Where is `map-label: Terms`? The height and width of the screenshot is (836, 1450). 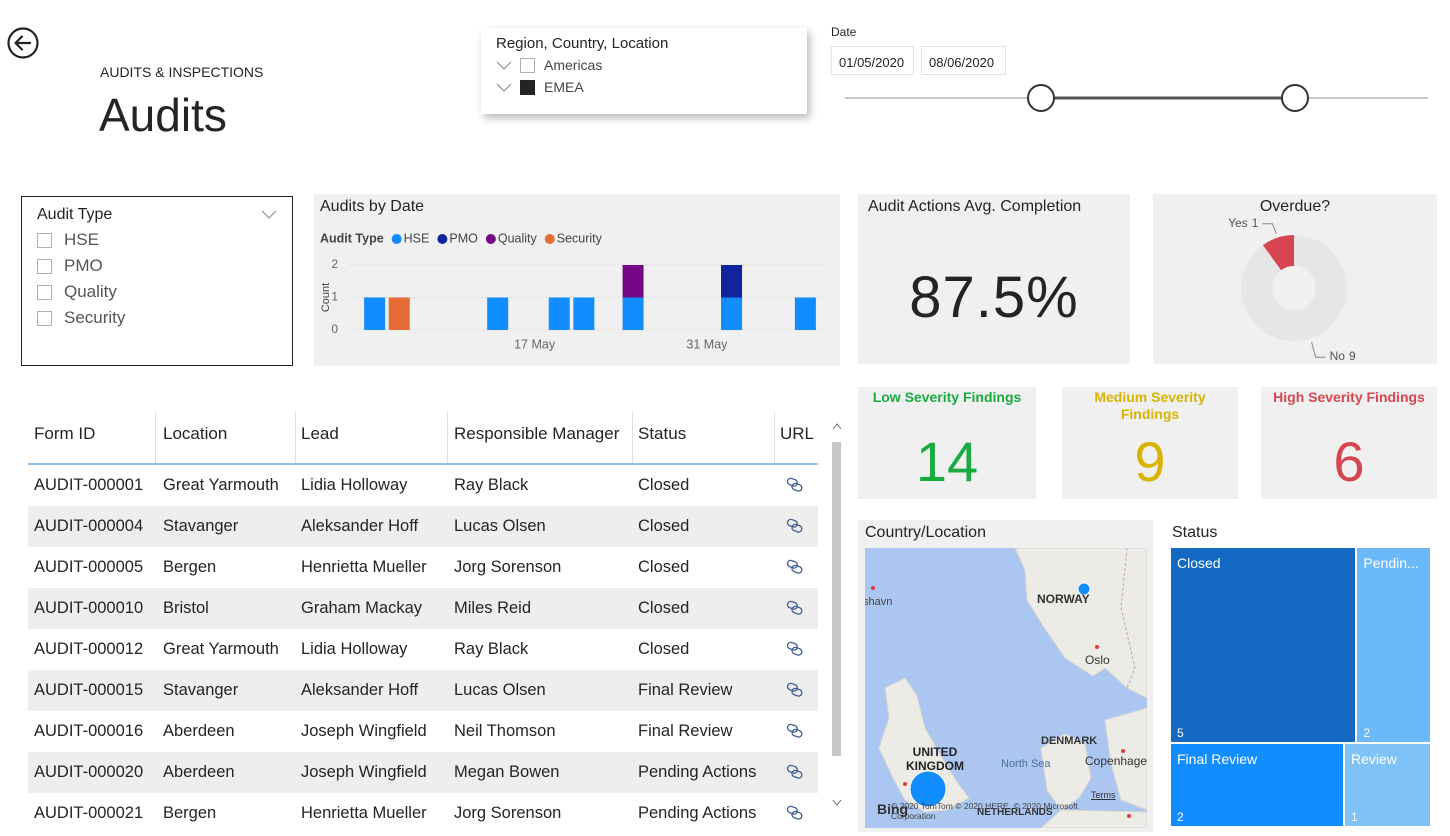 map-label: Terms is located at coordinates (1103, 795).